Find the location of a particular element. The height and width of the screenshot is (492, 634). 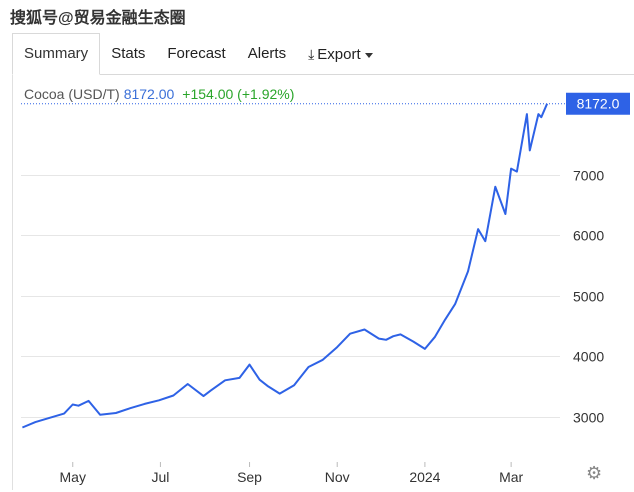

x-tick-label: May is located at coordinates (73, 477).